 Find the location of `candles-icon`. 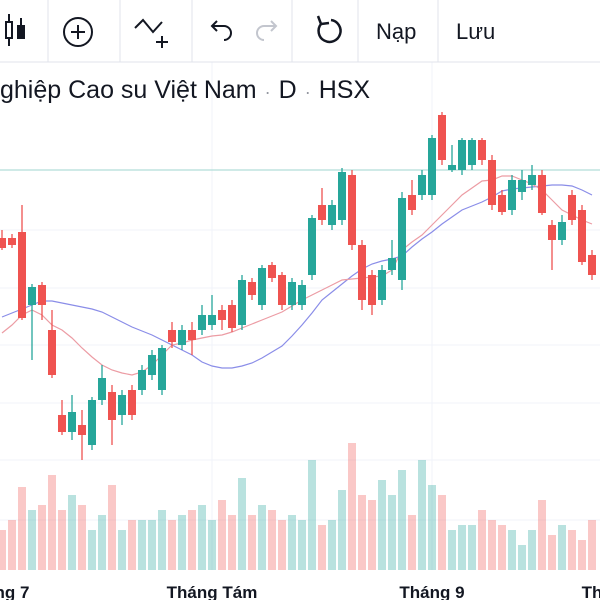

candles-icon is located at coordinates (15, 30).